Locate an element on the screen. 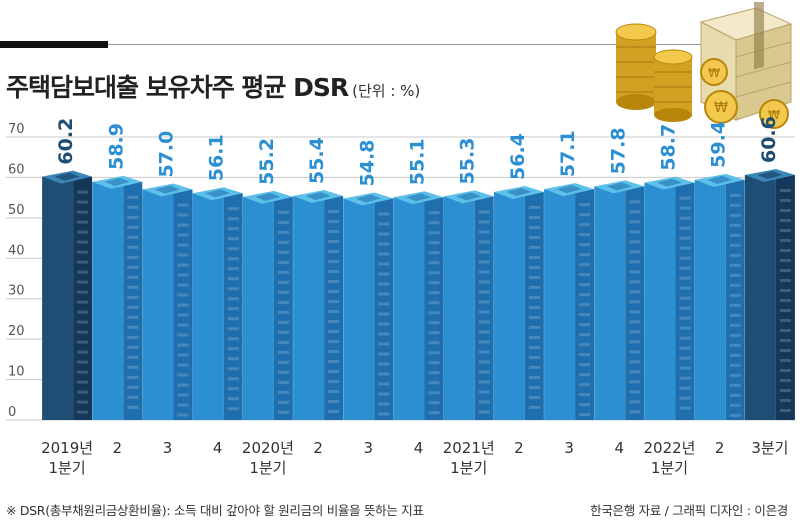 Image resolution: width=800 pixels, height=525 pixels. money-illustration: ₩ ₩ ₩ is located at coordinates (704, 65).